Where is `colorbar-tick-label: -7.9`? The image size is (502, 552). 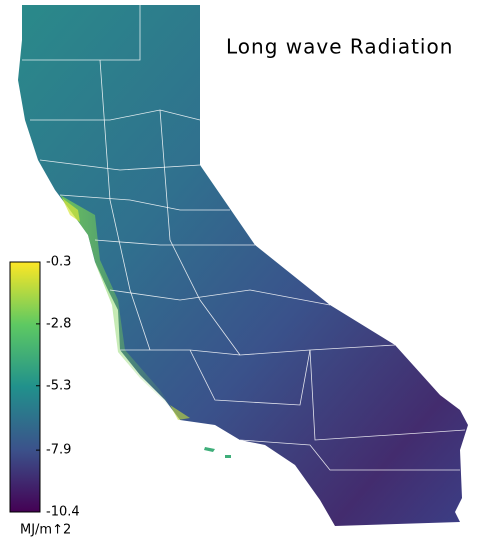
colorbar-tick-label: -7.9 is located at coordinates (58, 450).